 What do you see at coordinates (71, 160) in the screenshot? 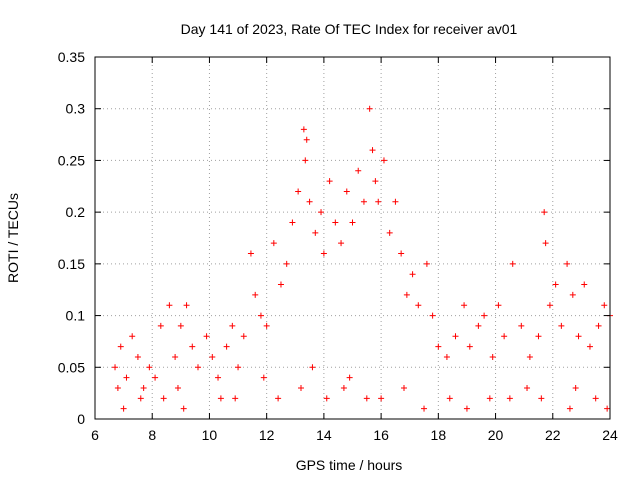
I see `y-tick-label: 0.25` at bounding box center [71, 160].